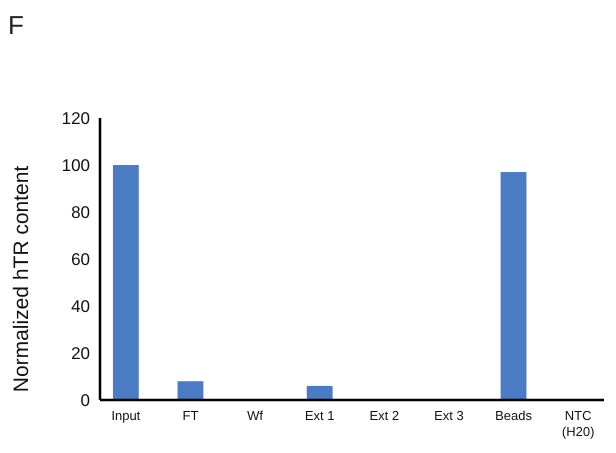 Image resolution: width=616 pixels, height=453 pixels. What do you see at coordinates (384, 415) in the screenshot?
I see `x-tick-label: Ext 2` at bounding box center [384, 415].